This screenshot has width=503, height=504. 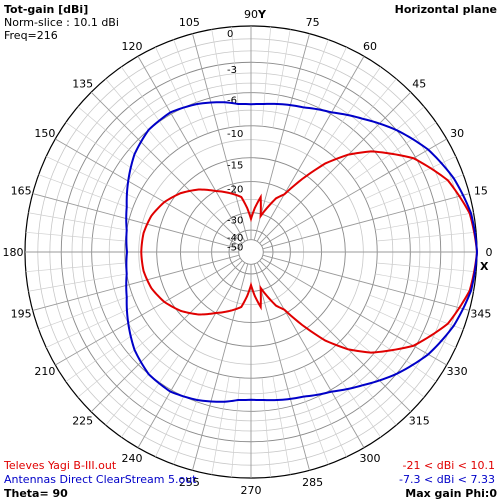 What do you see at coordinates (235, 190) in the screenshot?
I see `radial-tick-label: -20` at bounding box center [235, 190].